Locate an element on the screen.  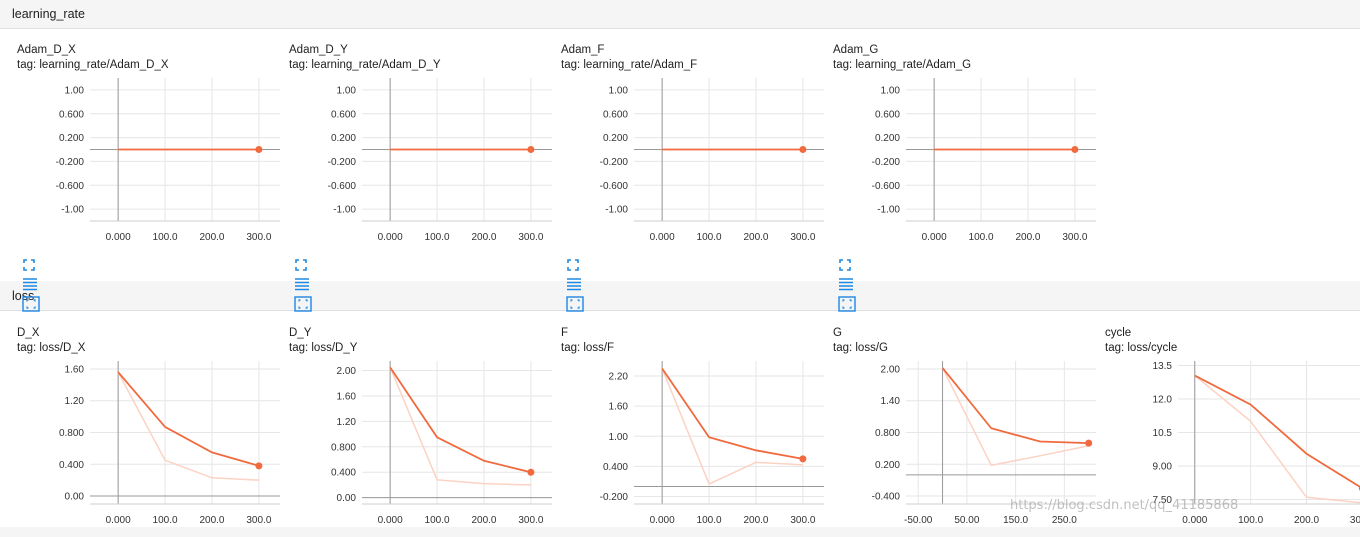
chart-tag: tag: learning_rate/Adam_D_Y is located at coordinates (365, 65).